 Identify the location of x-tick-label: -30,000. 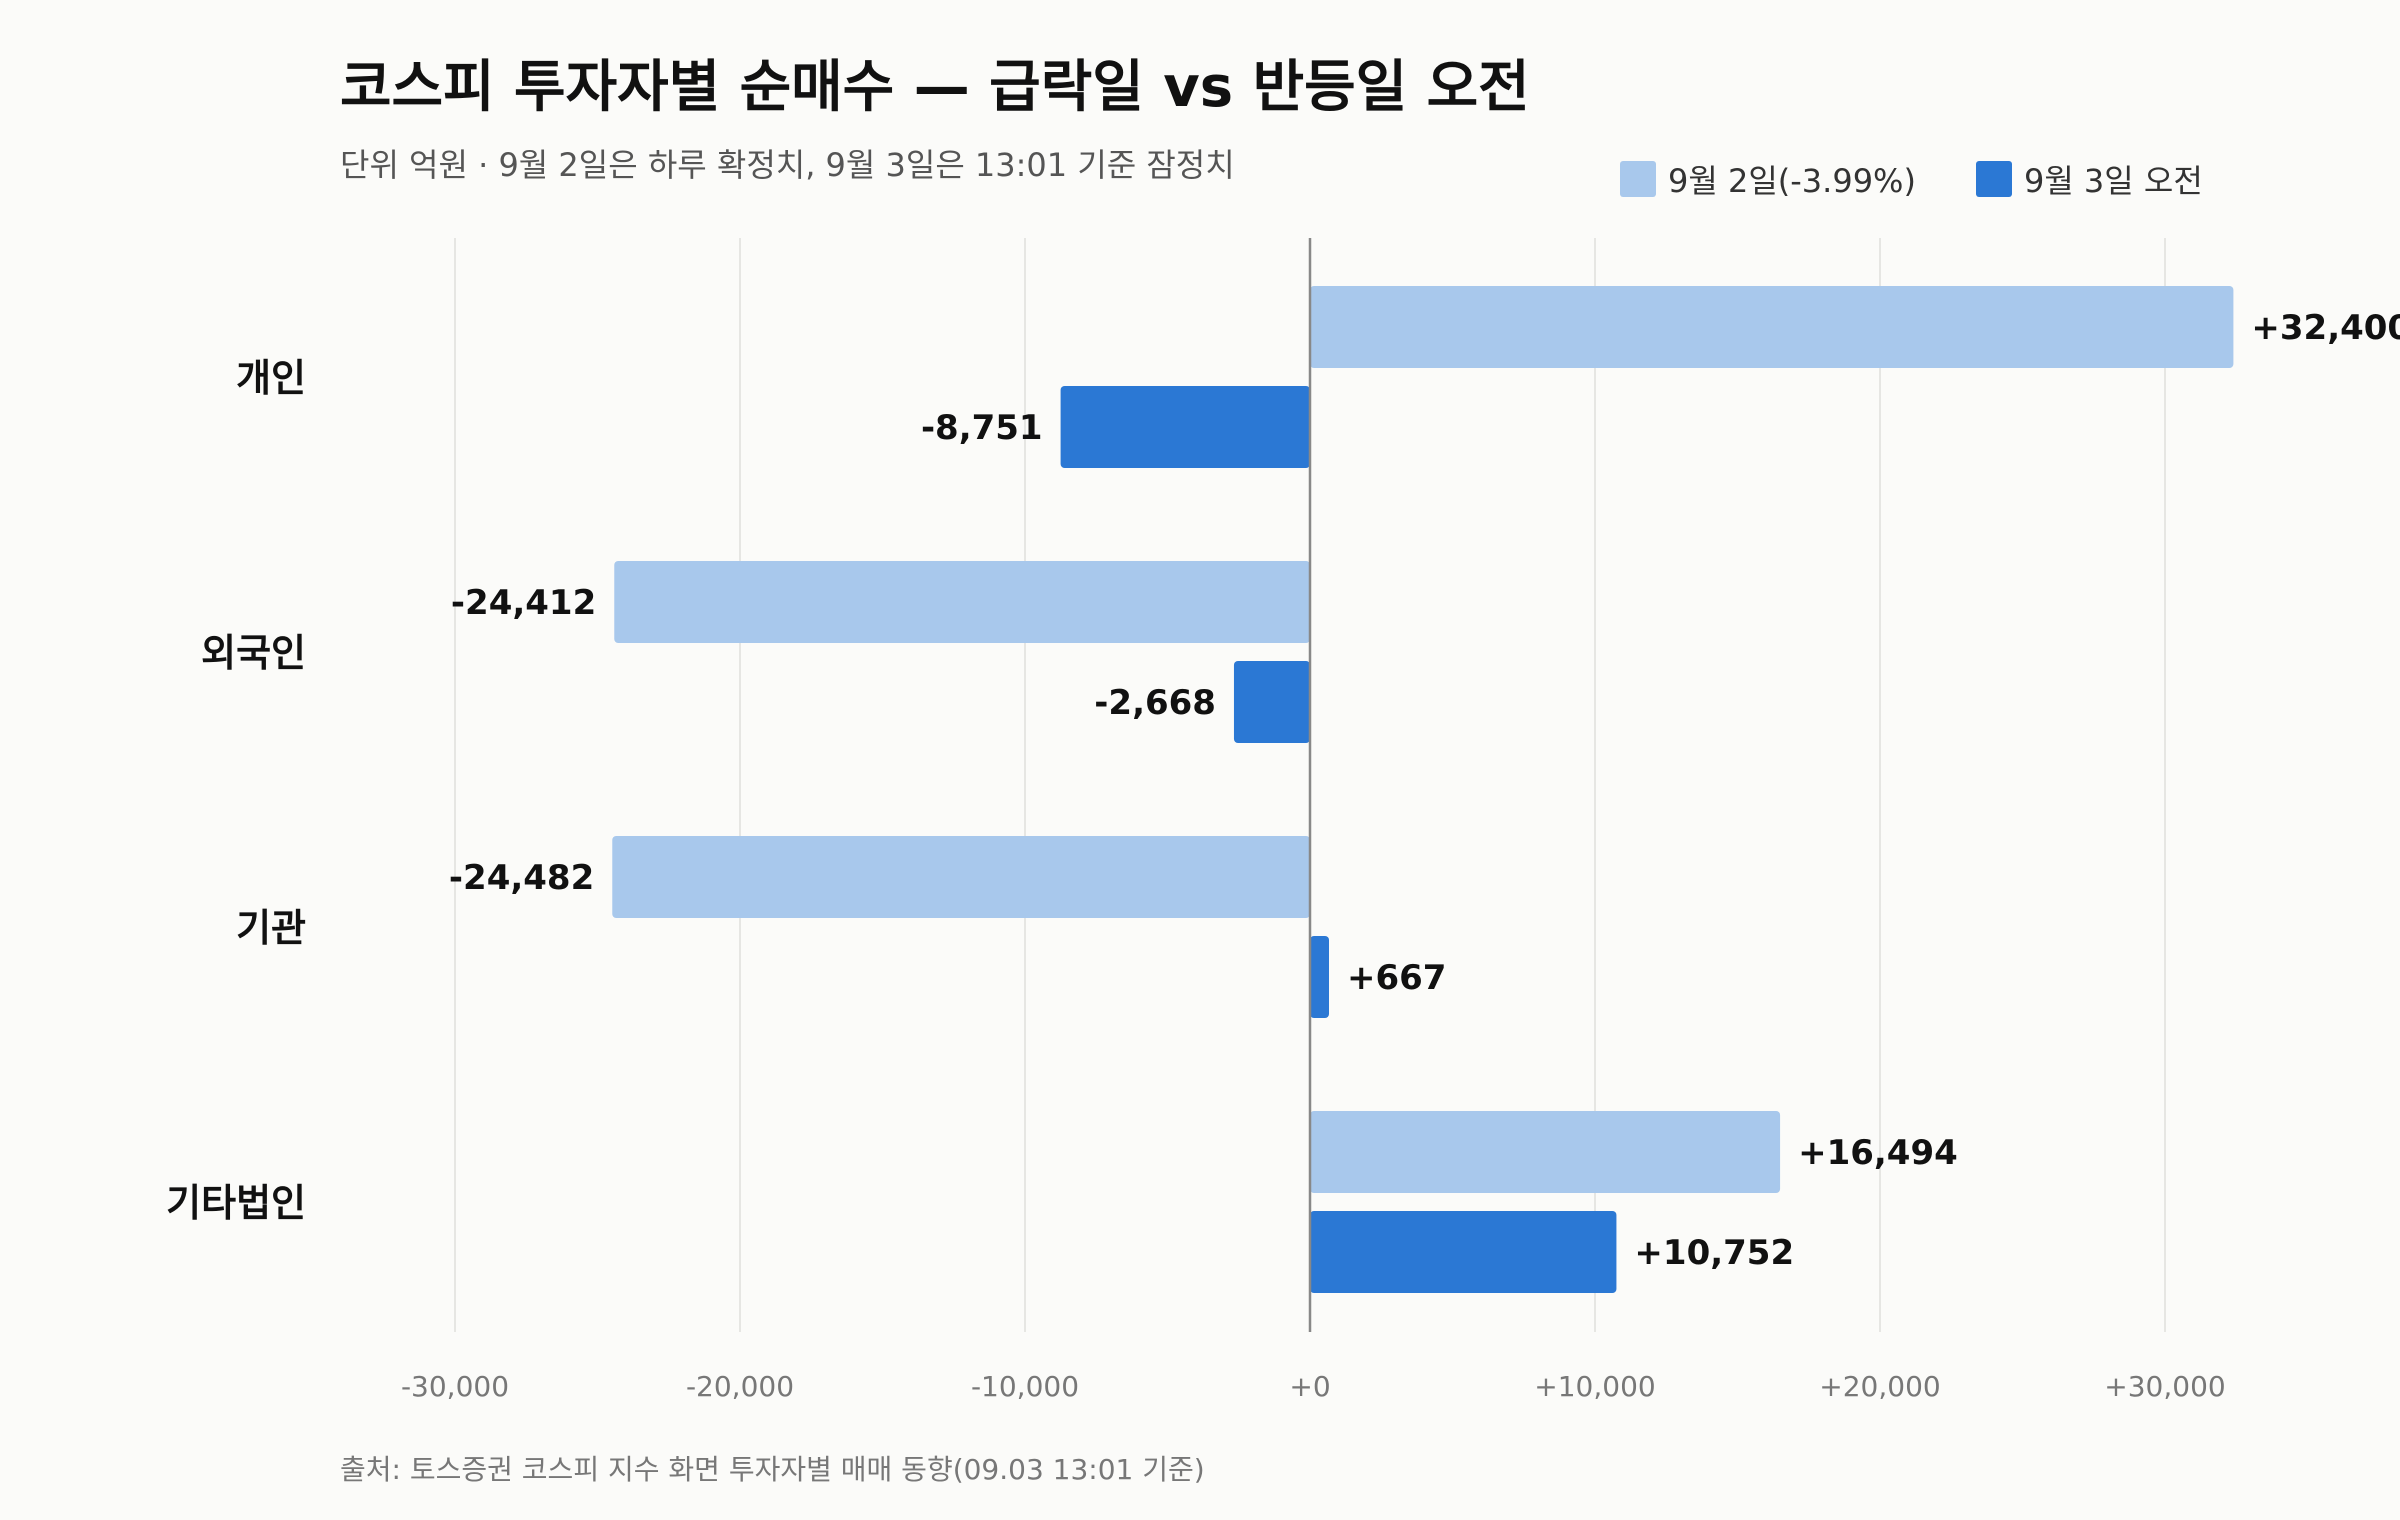
(455, 1386).